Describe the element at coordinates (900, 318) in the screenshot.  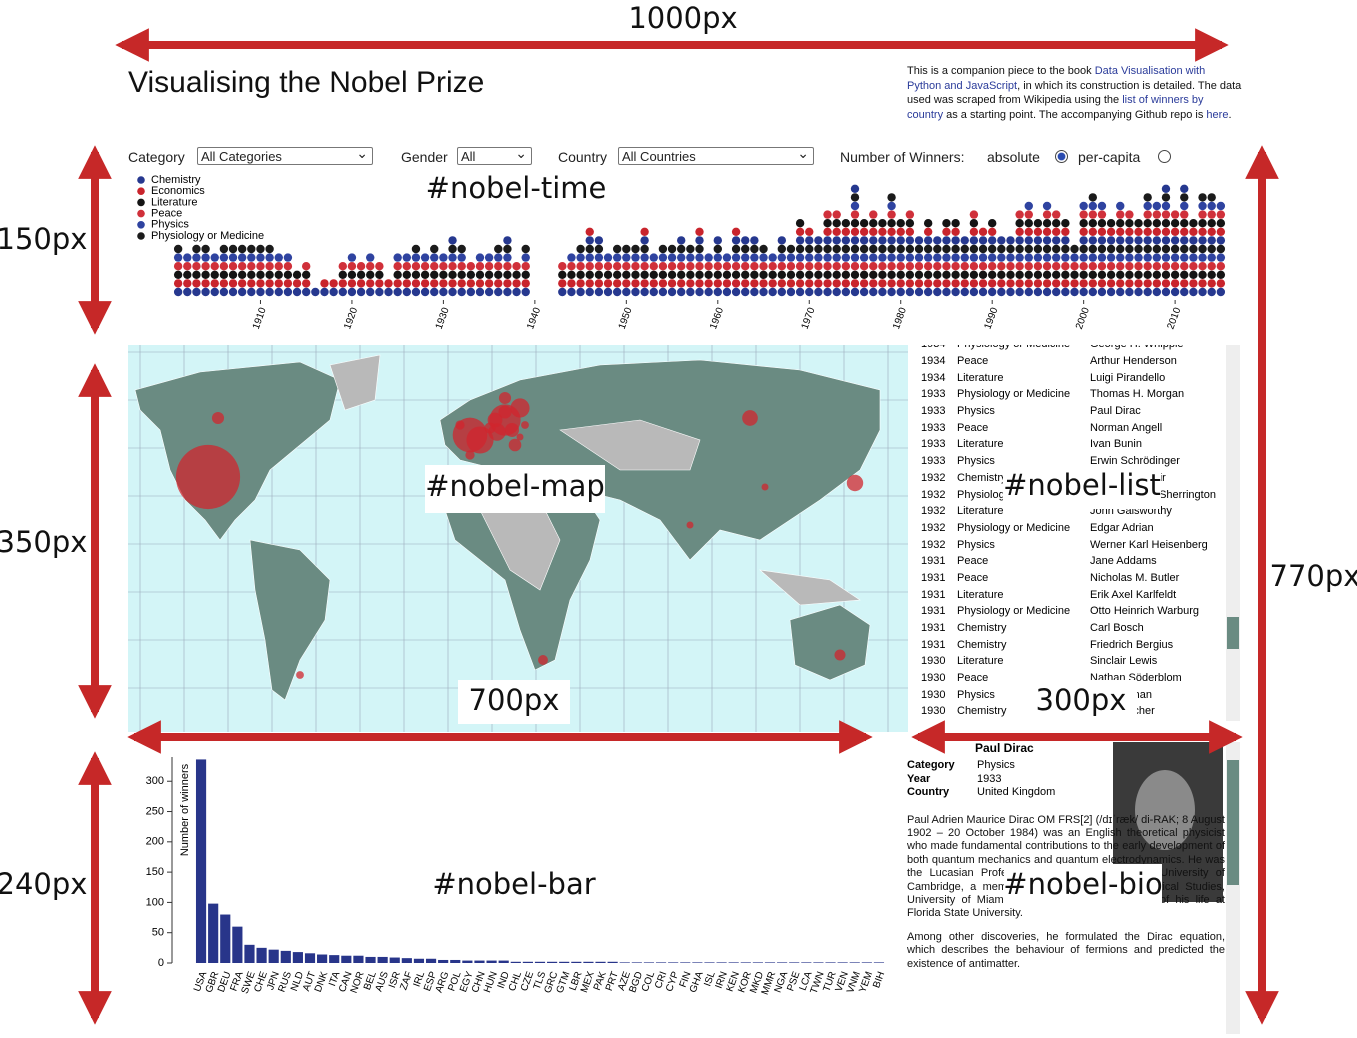
I see `x-tick-label: 1980` at that location.